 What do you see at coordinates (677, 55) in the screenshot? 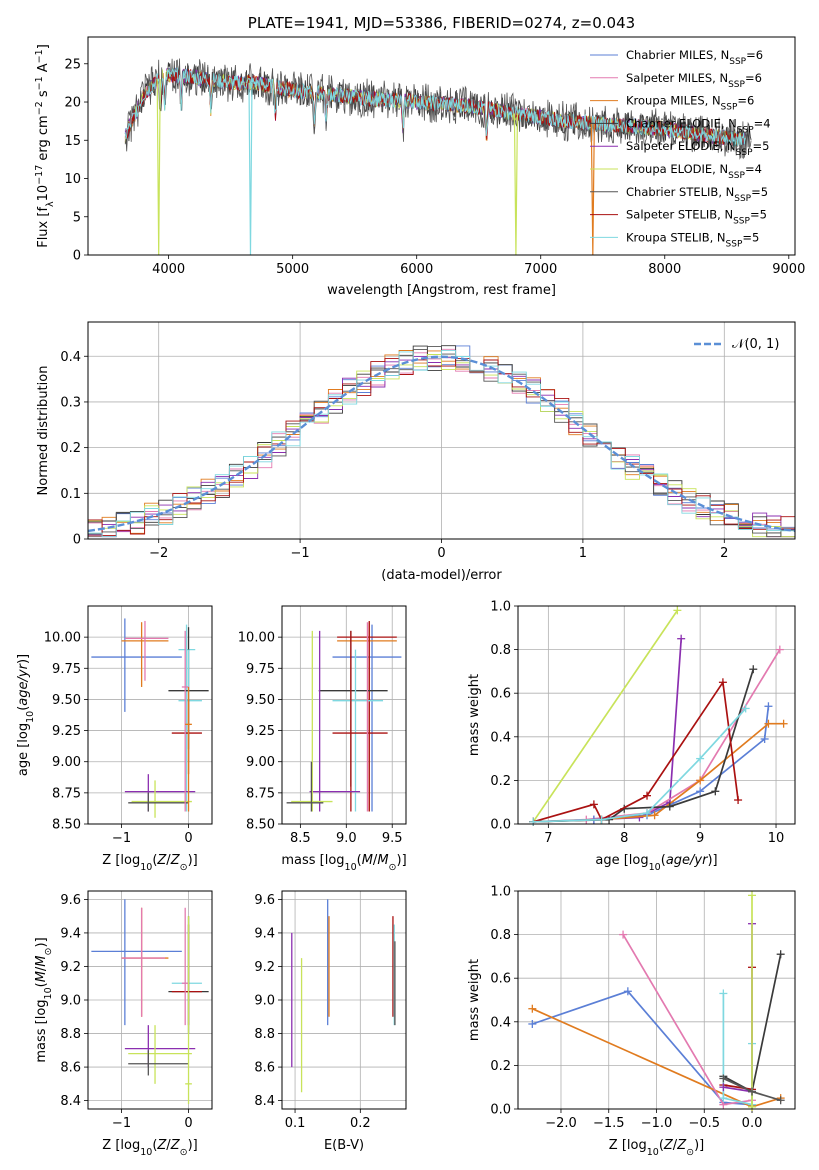
I see `legend-text: Chabrier MILES, N` at bounding box center [677, 55].